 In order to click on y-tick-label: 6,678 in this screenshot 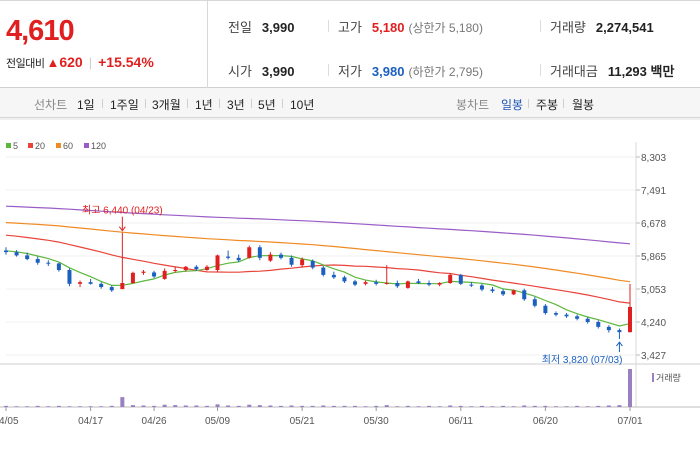, I will do `click(653, 224)`.